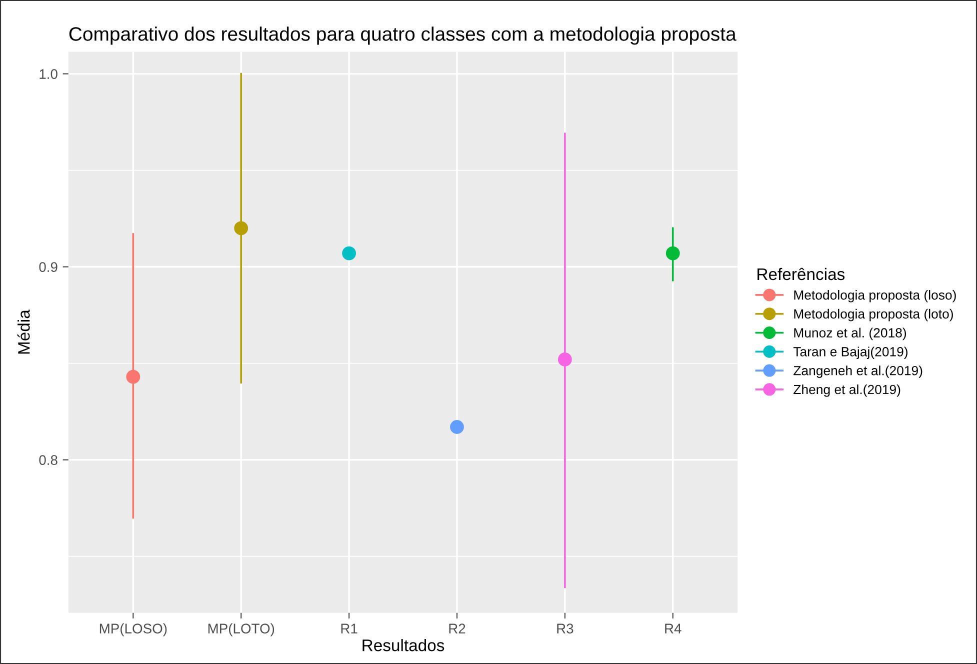  Describe the element at coordinates (241, 629) in the screenshot. I see `x-tick-label: MP(LOTO)` at that location.